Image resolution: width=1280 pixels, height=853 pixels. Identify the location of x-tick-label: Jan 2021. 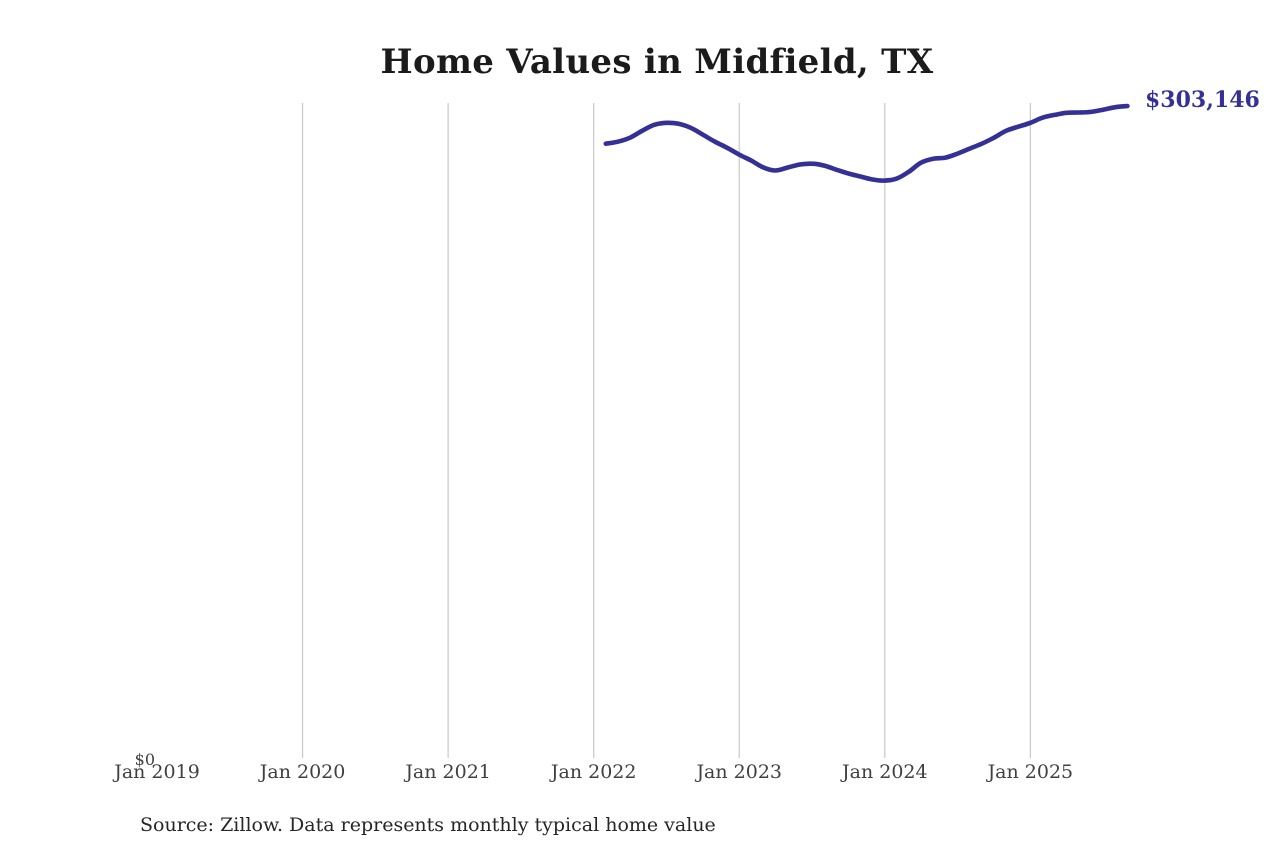
(448, 772).